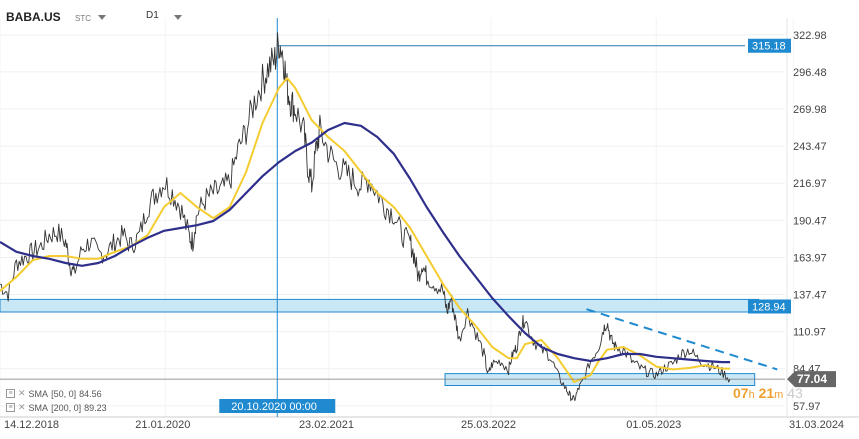  I want to click on level-label: 128.94, so click(769, 307).